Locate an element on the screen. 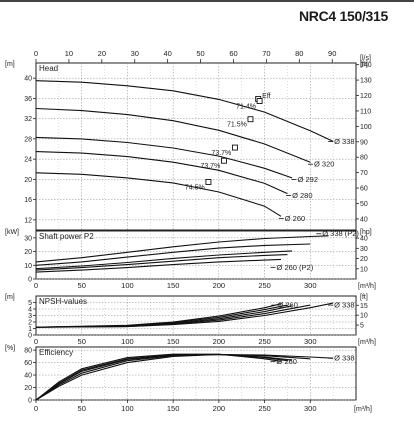 The image size is (414, 444). axis-label-power-0: 0 is located at coordinates (36, 285).